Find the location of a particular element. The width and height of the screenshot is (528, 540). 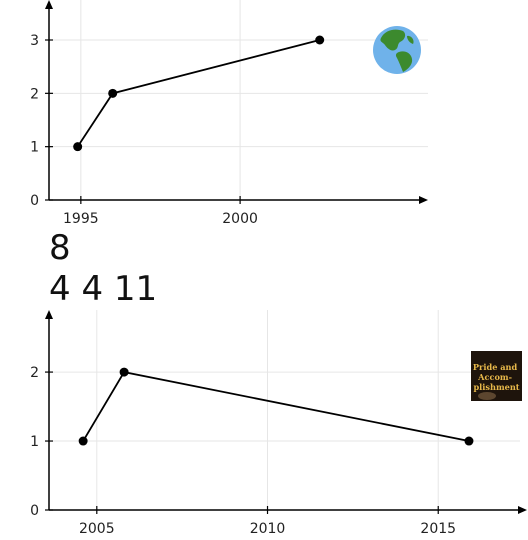

book-cover-icon: Pride and Accom- plishment is located at coordinates (496, 376).